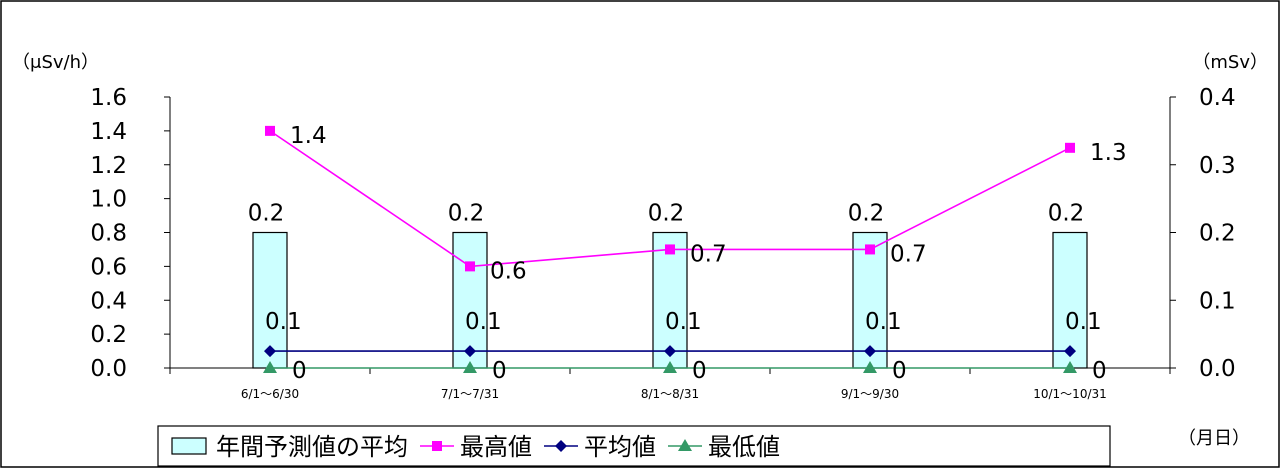  I want to click on y-left-tick-label: 1.2, so click(108, 166).